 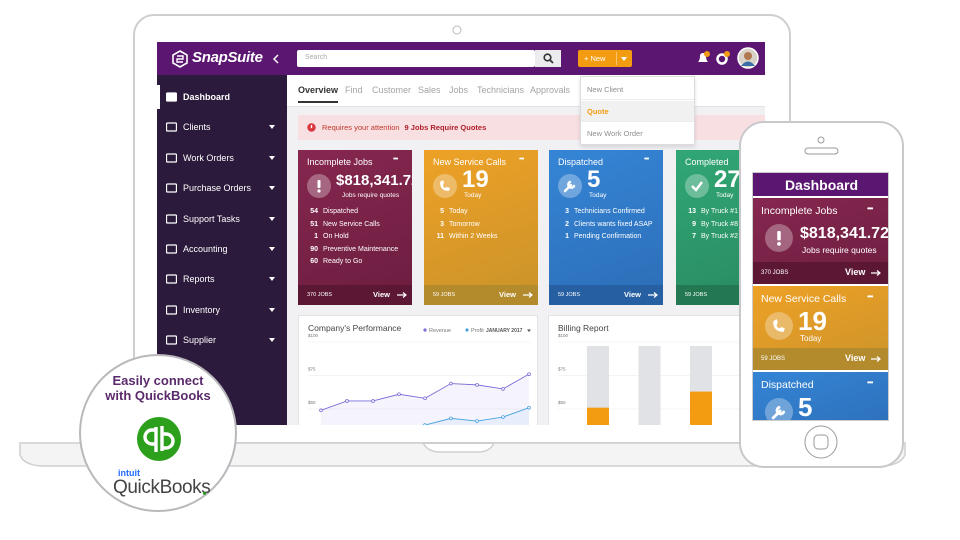 I want to click on phone-home, so click(x=821, y=442).